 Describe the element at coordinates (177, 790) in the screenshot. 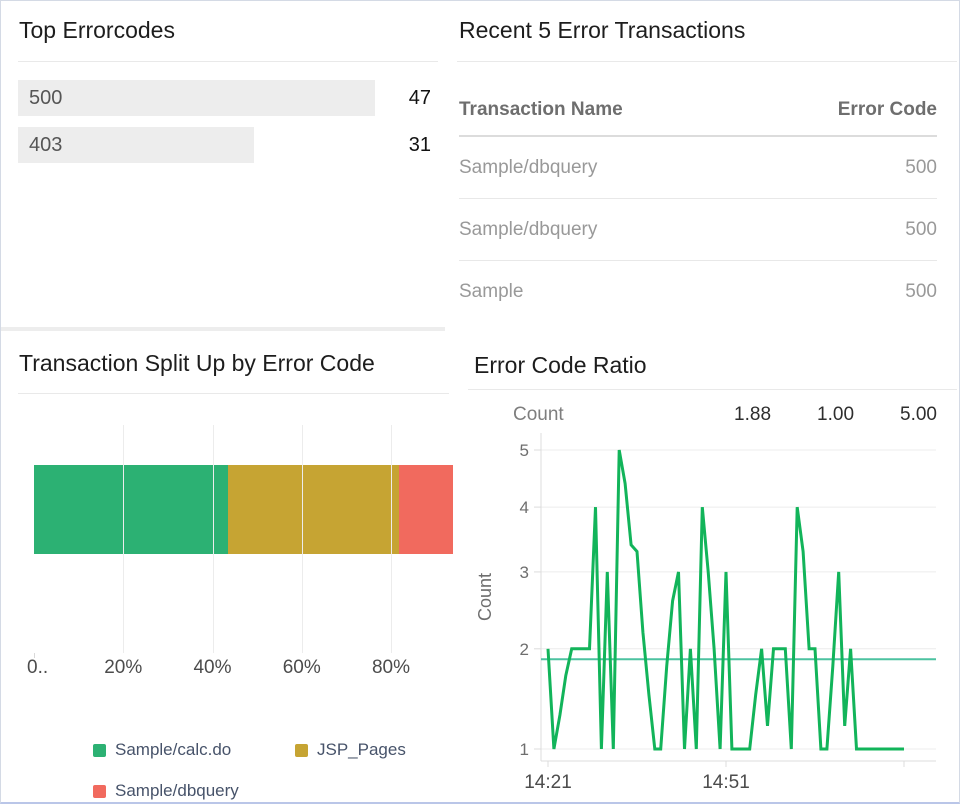

I see `legend-label: Sample/dbquery` at that location.